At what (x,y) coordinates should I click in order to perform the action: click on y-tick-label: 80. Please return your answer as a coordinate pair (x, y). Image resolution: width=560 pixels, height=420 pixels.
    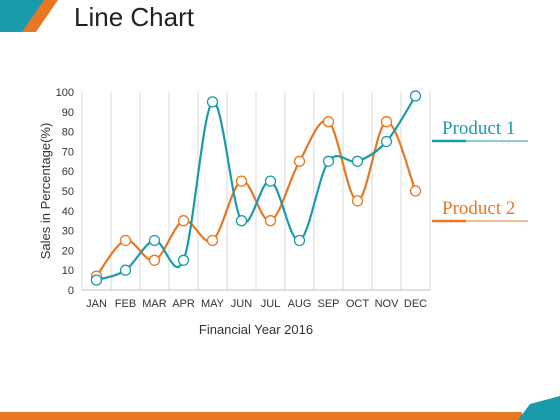
    Looking at the image, I should click on (68, 133).